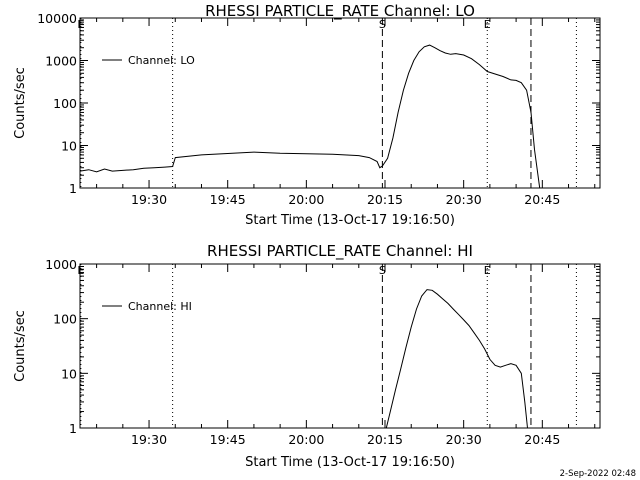 This screenshot has height=480, width=640. What do you see at coordinates (456, 359) in the screenshot?
I see `series-line` at bounding box center [456, 359].